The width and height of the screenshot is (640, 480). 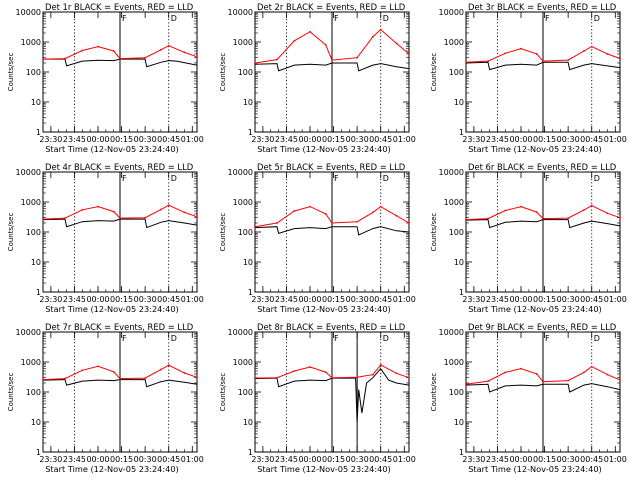 I want to click on panel-title: Det 6r BLACK = Events, RED = LLD, so click(x=542, y=167).